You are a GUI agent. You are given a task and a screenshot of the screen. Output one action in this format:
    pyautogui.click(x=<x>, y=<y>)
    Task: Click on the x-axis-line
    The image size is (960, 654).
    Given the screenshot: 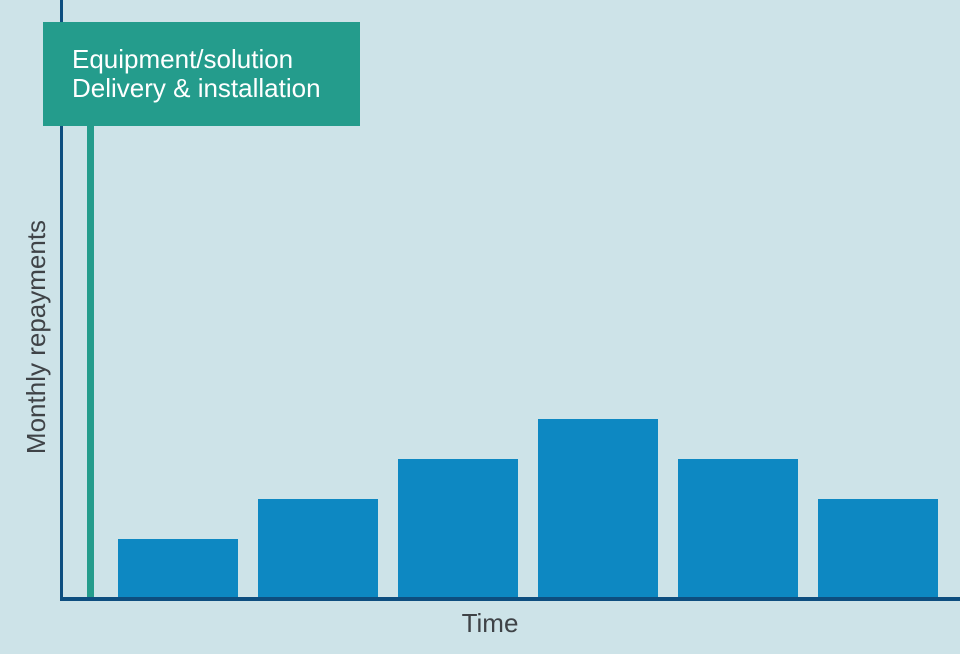 What is the action you would take?
    pyautogui.click(x=510, y=599)
    